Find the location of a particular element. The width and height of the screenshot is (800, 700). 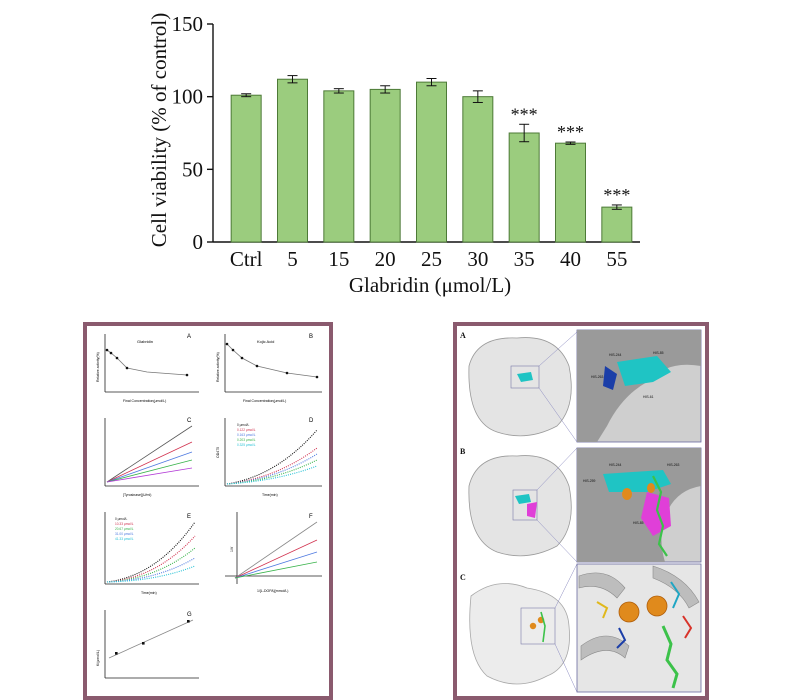

subplot-b-xlabel: Final Concentration(μmol/L) is located at coordinates (264, 401).